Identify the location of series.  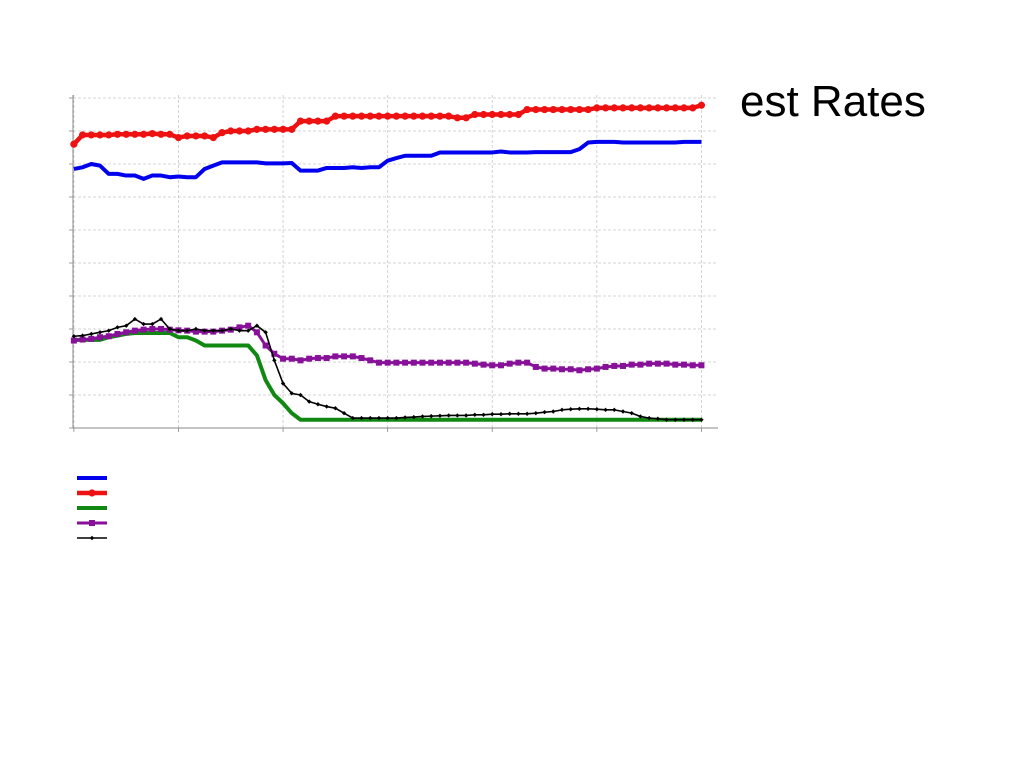
(387, 369).